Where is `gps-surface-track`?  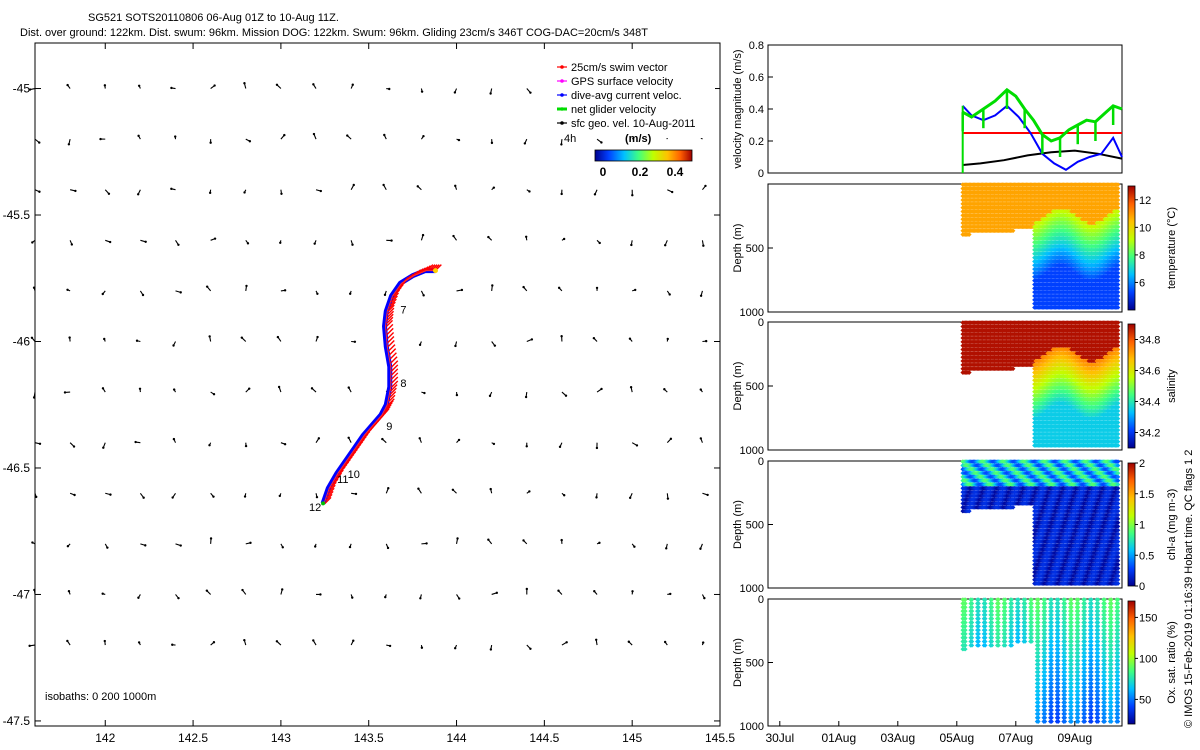 gps-surface-track is located at coordinates (380, 387).